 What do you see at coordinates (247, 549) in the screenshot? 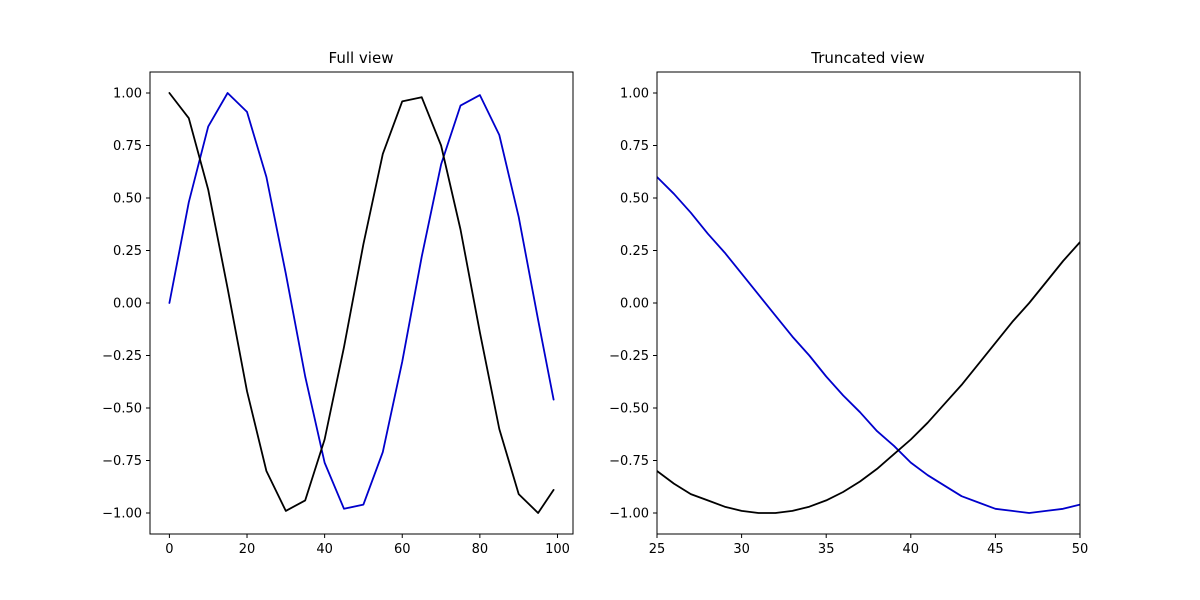
I see `x-tick-label: 20` at bounding box center [247, 549].